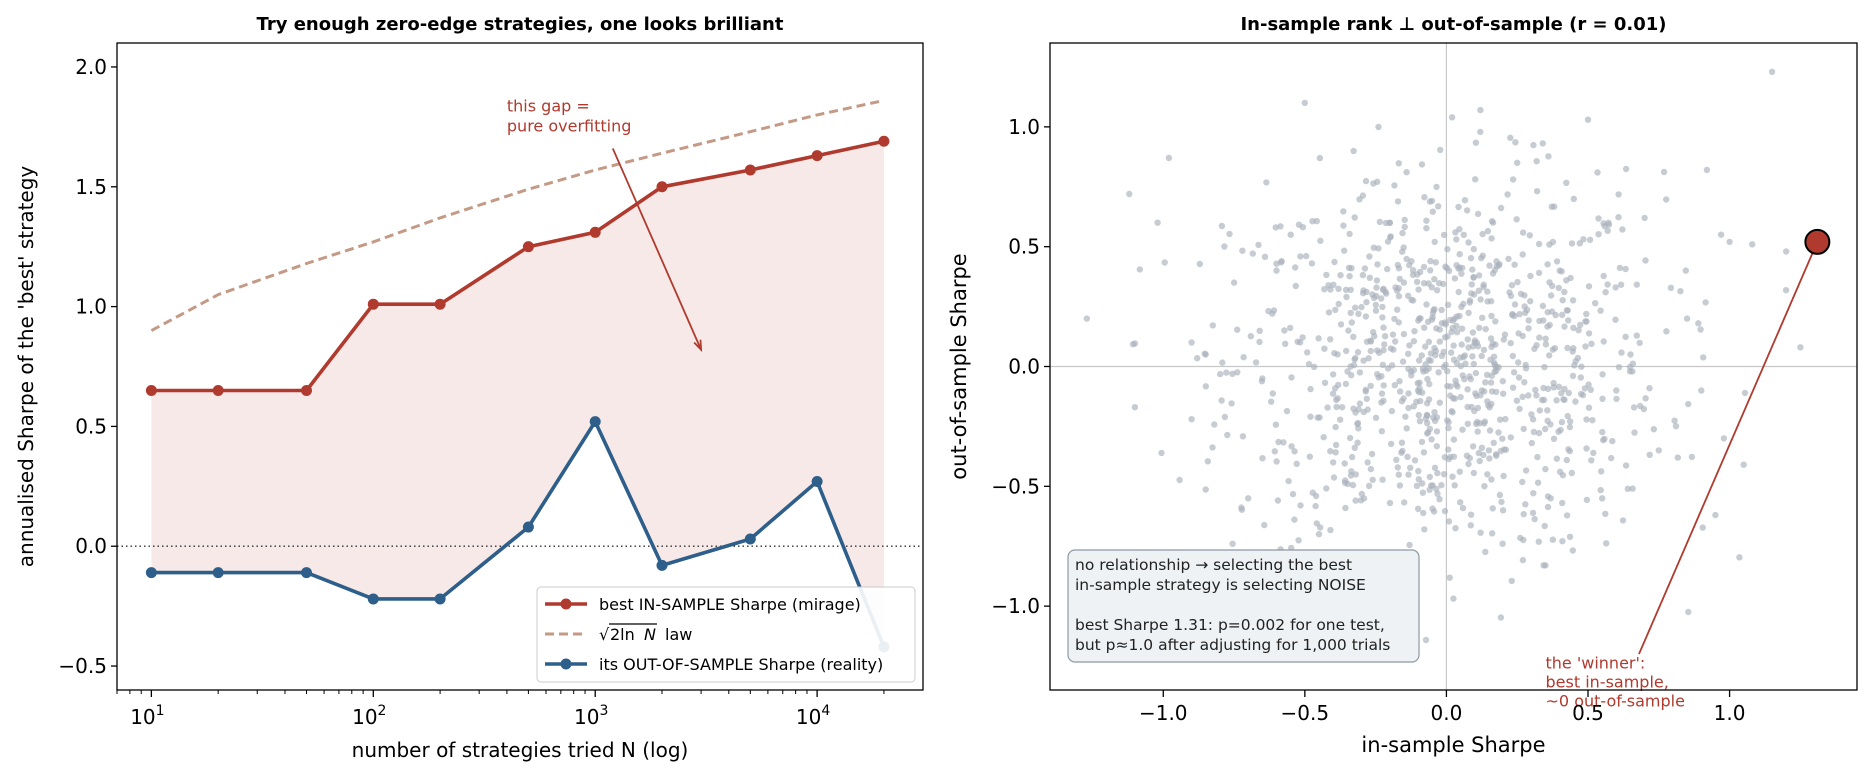  Describe the element at coordinates (160, 711) in the screenshot. I see `tick-exponent: 1` at that location.